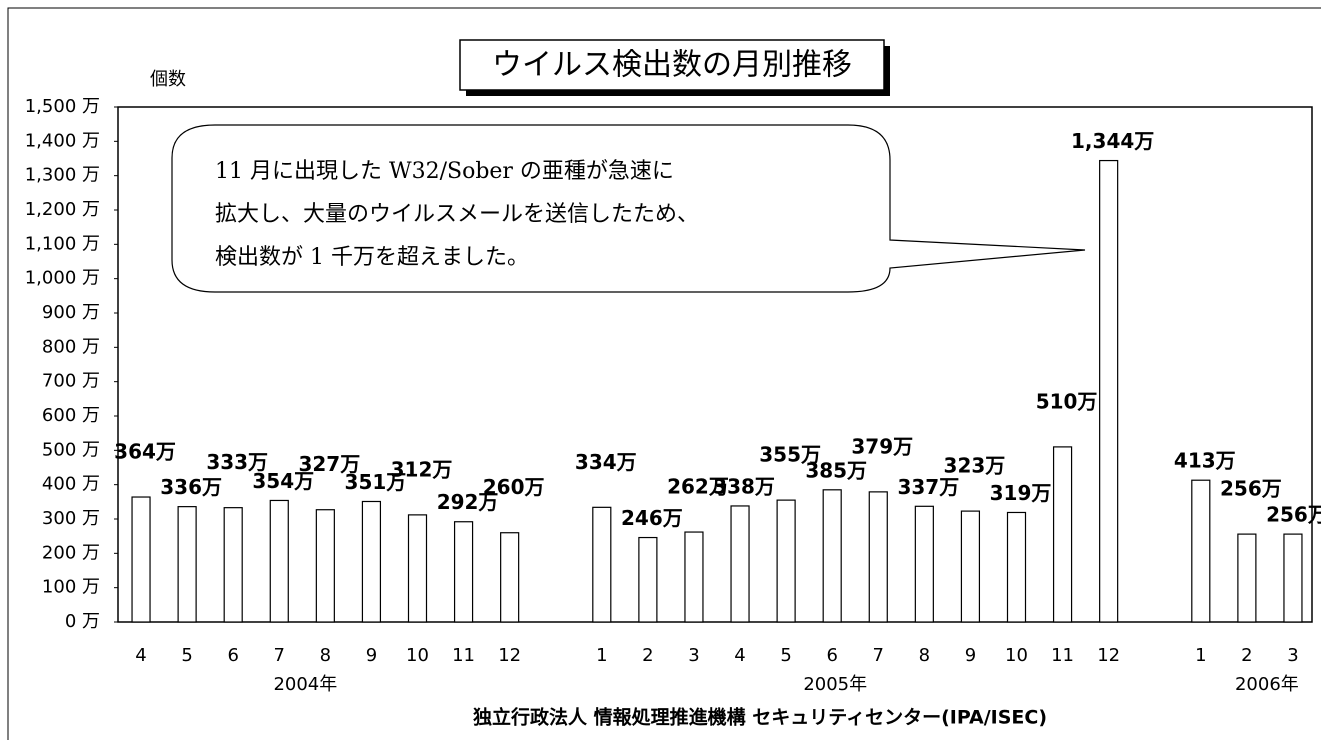 The width and height of the screenshot is (1321, 740). I want to click on y-tick-label: 700 万, so click(71, 381).